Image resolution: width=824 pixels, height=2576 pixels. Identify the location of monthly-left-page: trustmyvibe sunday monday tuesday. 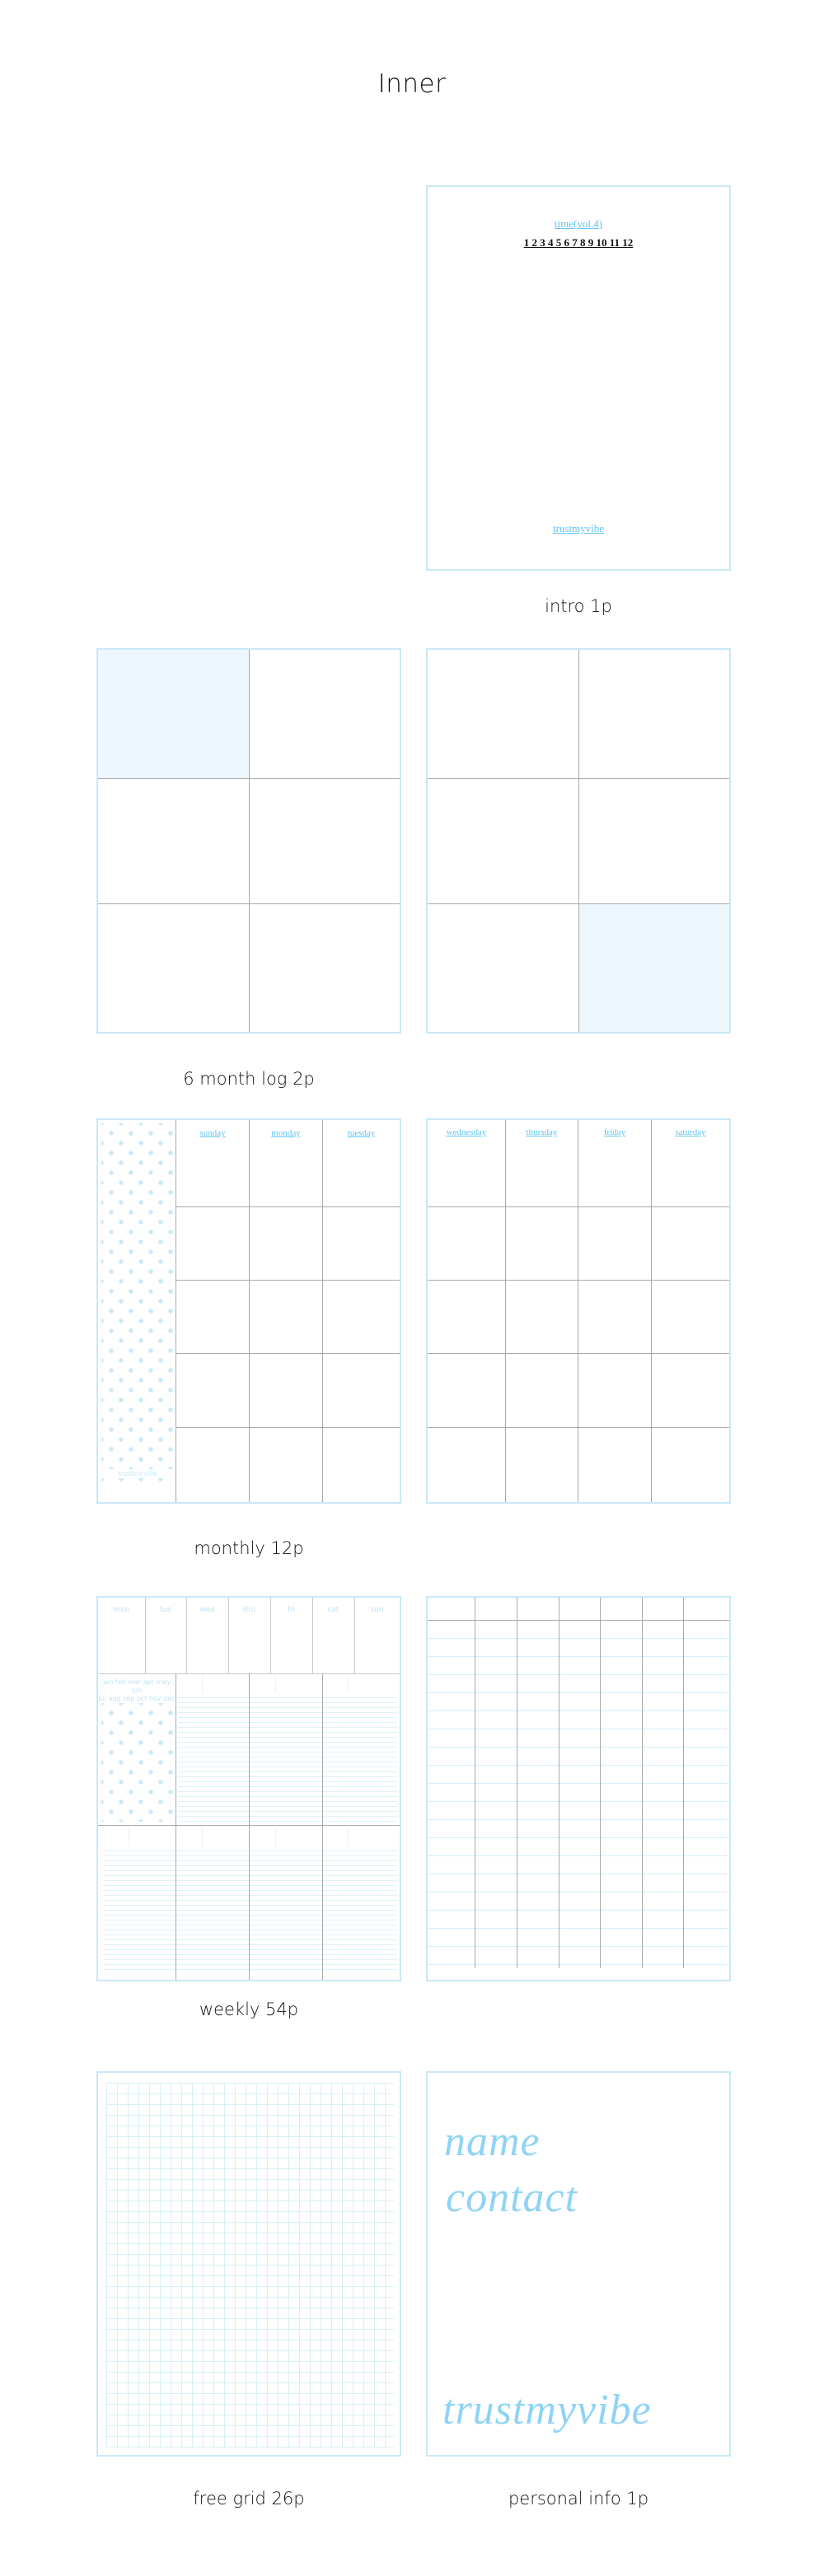
(248, 1311).